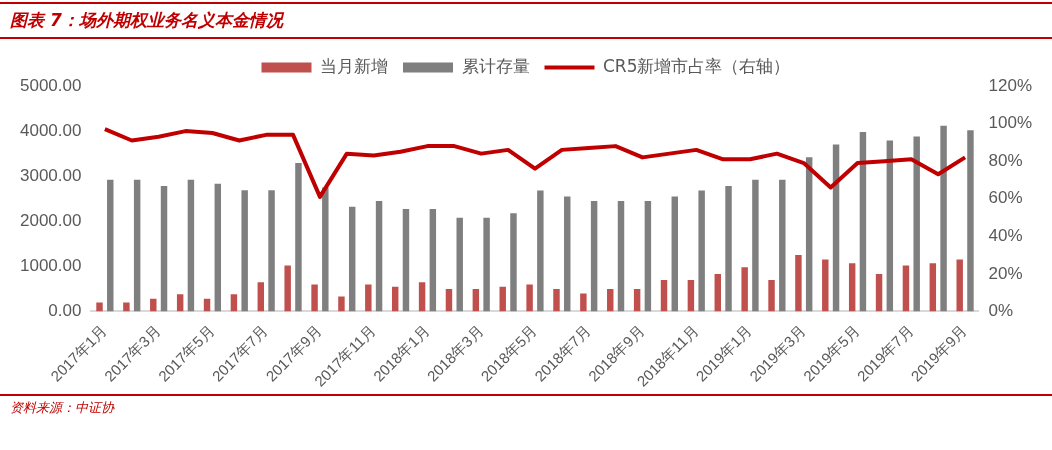  I want to click on y2-tick-label: 20%, so click(1005, 273).